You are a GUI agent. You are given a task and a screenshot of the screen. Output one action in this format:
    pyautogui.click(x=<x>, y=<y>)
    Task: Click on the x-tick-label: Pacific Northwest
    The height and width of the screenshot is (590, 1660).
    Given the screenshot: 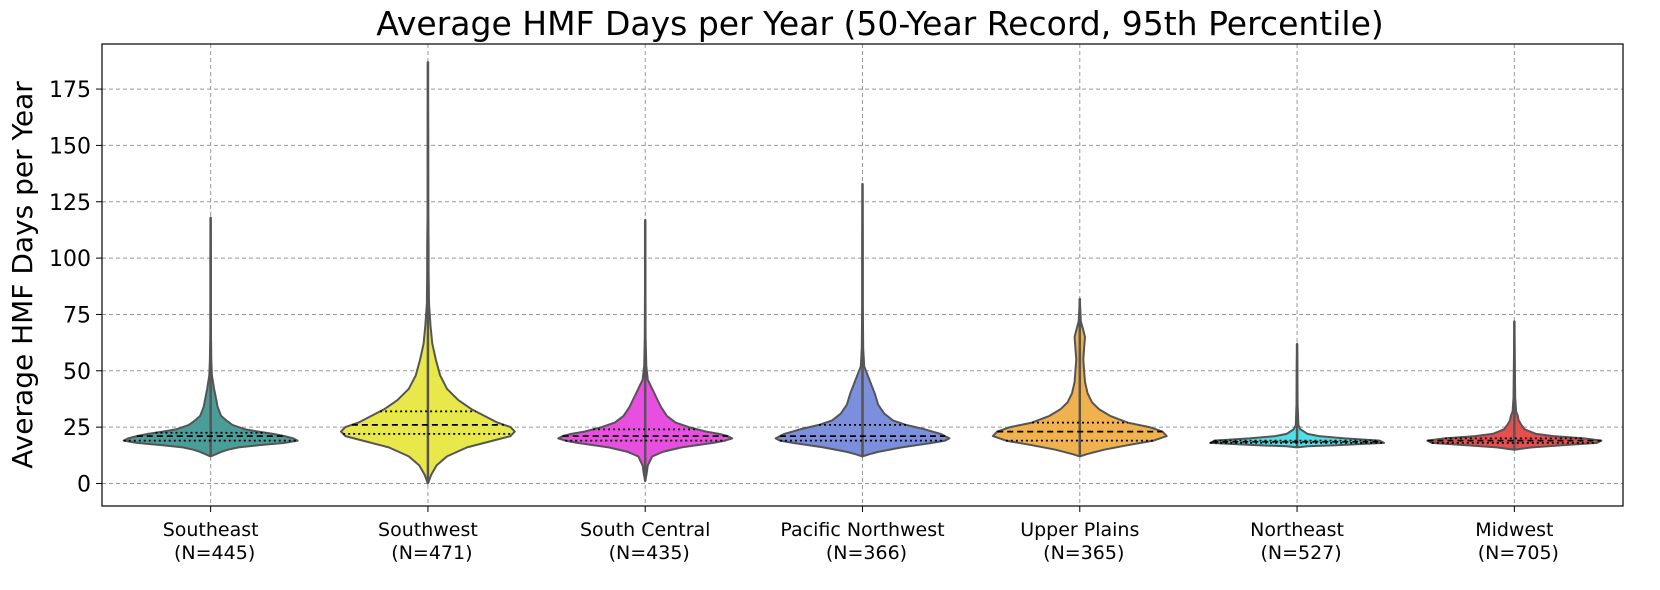 What is the action you would take?
    pyautogui.click(x=862, y=530)
    